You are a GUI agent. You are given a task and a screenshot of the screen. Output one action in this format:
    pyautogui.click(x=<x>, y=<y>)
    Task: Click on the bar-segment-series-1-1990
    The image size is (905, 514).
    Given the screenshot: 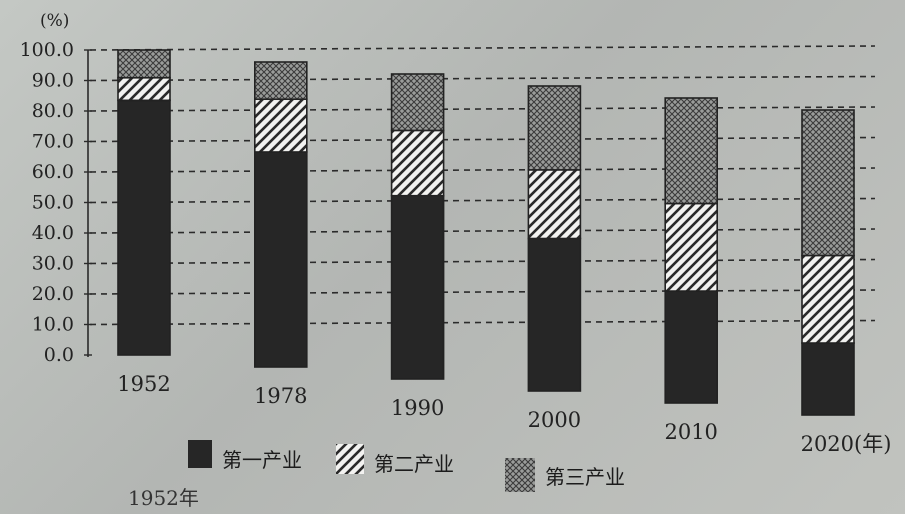 What is the action you would take?
    pyautogui.click(x=417, y=287)
    